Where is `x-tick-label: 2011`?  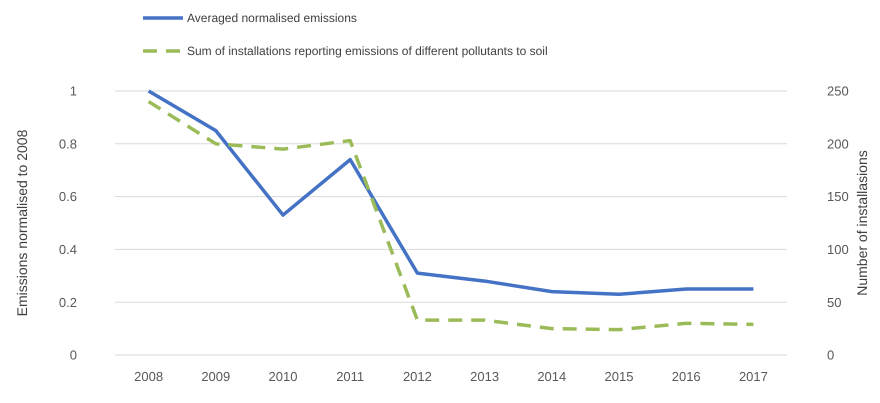
x-tick-label: 2011 is located at coordinates (350, 376).